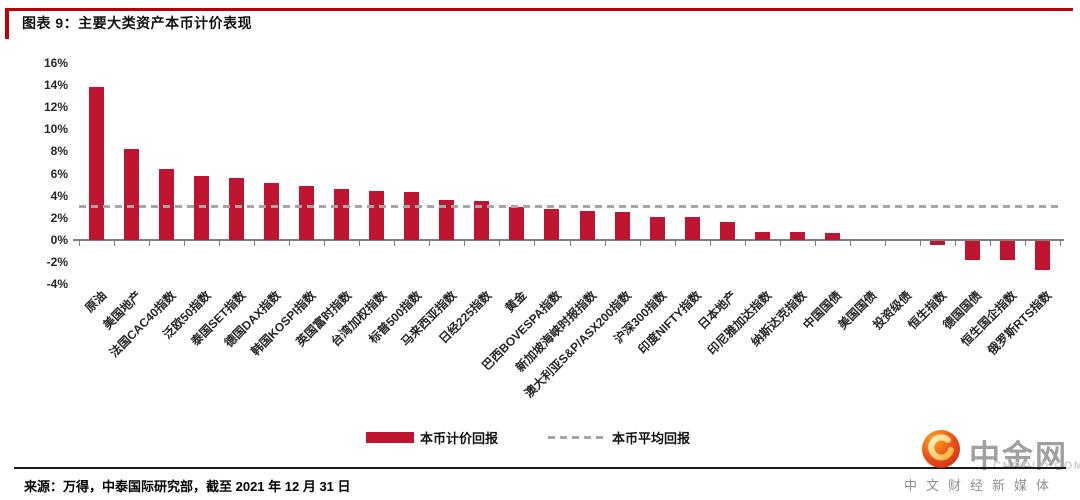 The height and width of the screenshot is (500, 1080). Describe the element at coordinates (568, 240) in the screenshot. I see `x-axis-line` at that location.